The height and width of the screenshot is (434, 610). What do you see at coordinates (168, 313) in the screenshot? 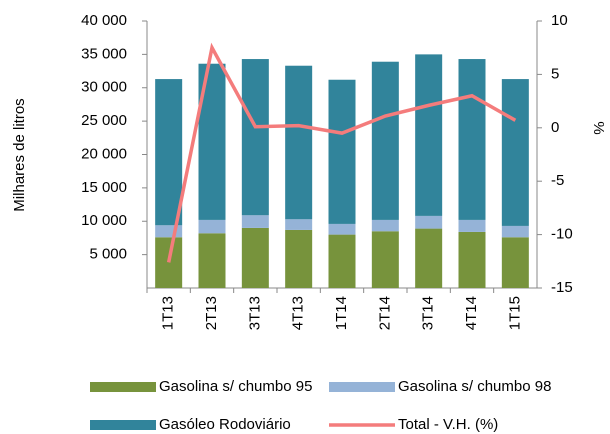
I see `x-tick-label: 1T13` at bounding box center [168, 313].